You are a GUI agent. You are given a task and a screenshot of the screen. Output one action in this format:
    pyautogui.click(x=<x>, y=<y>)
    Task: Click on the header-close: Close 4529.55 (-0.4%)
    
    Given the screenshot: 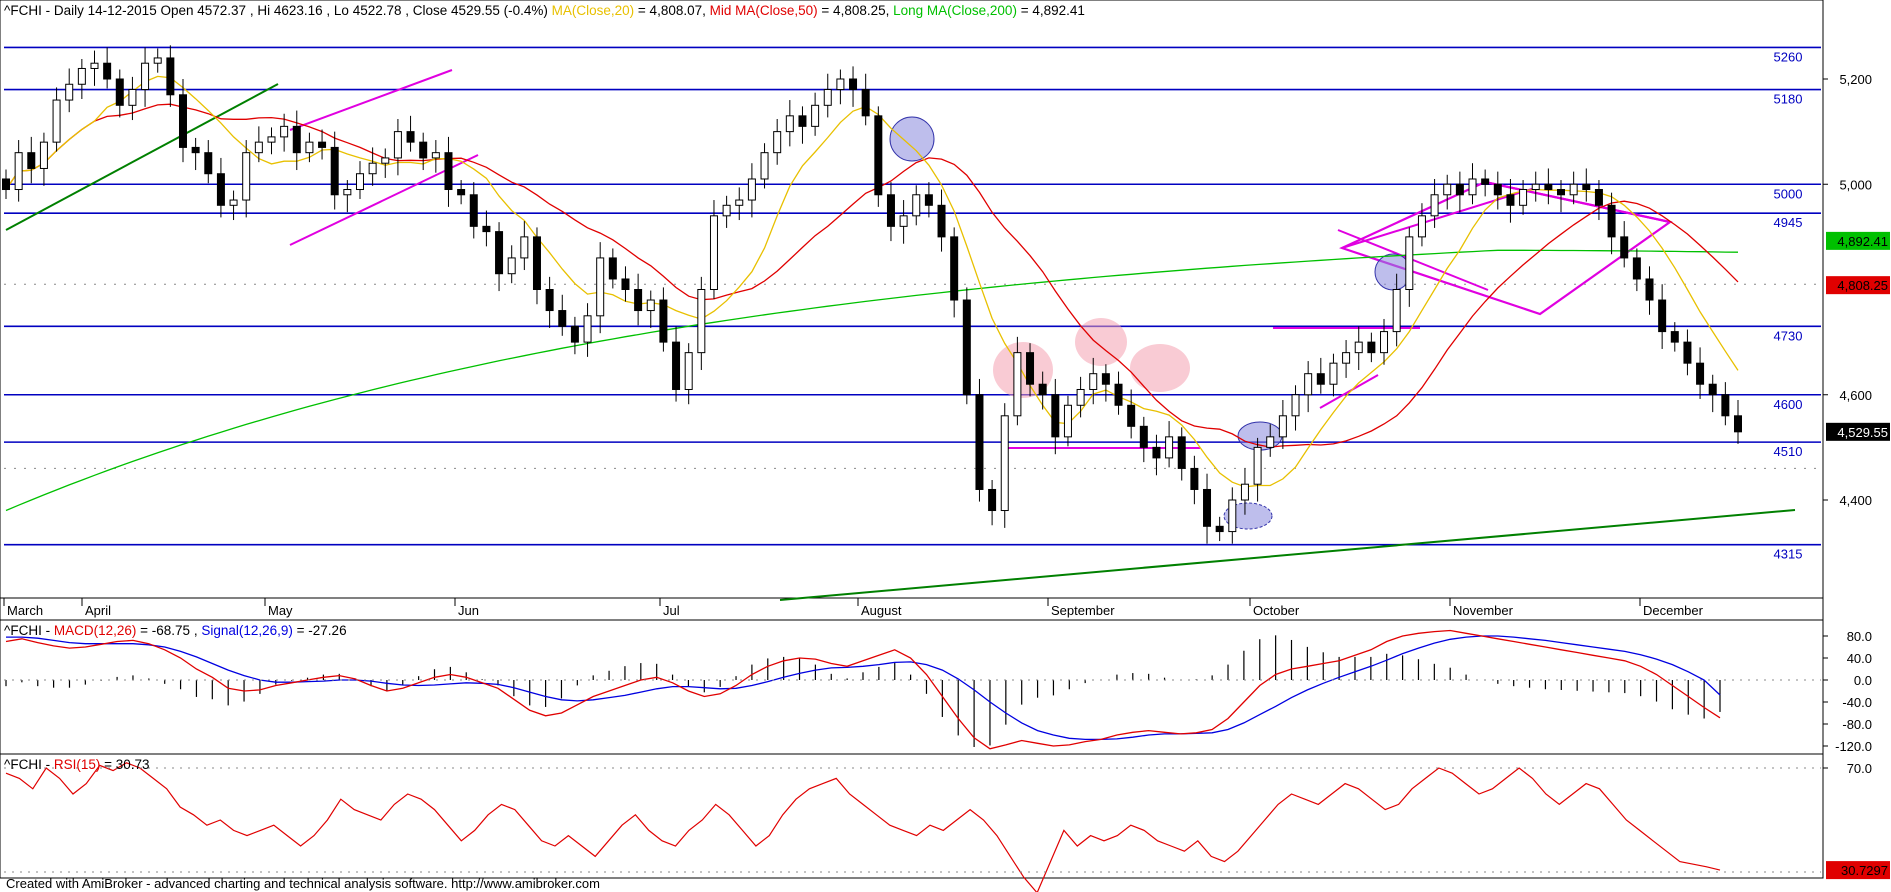 What is the action you would take?
    pyautogui.click(x=480, y=10)
    